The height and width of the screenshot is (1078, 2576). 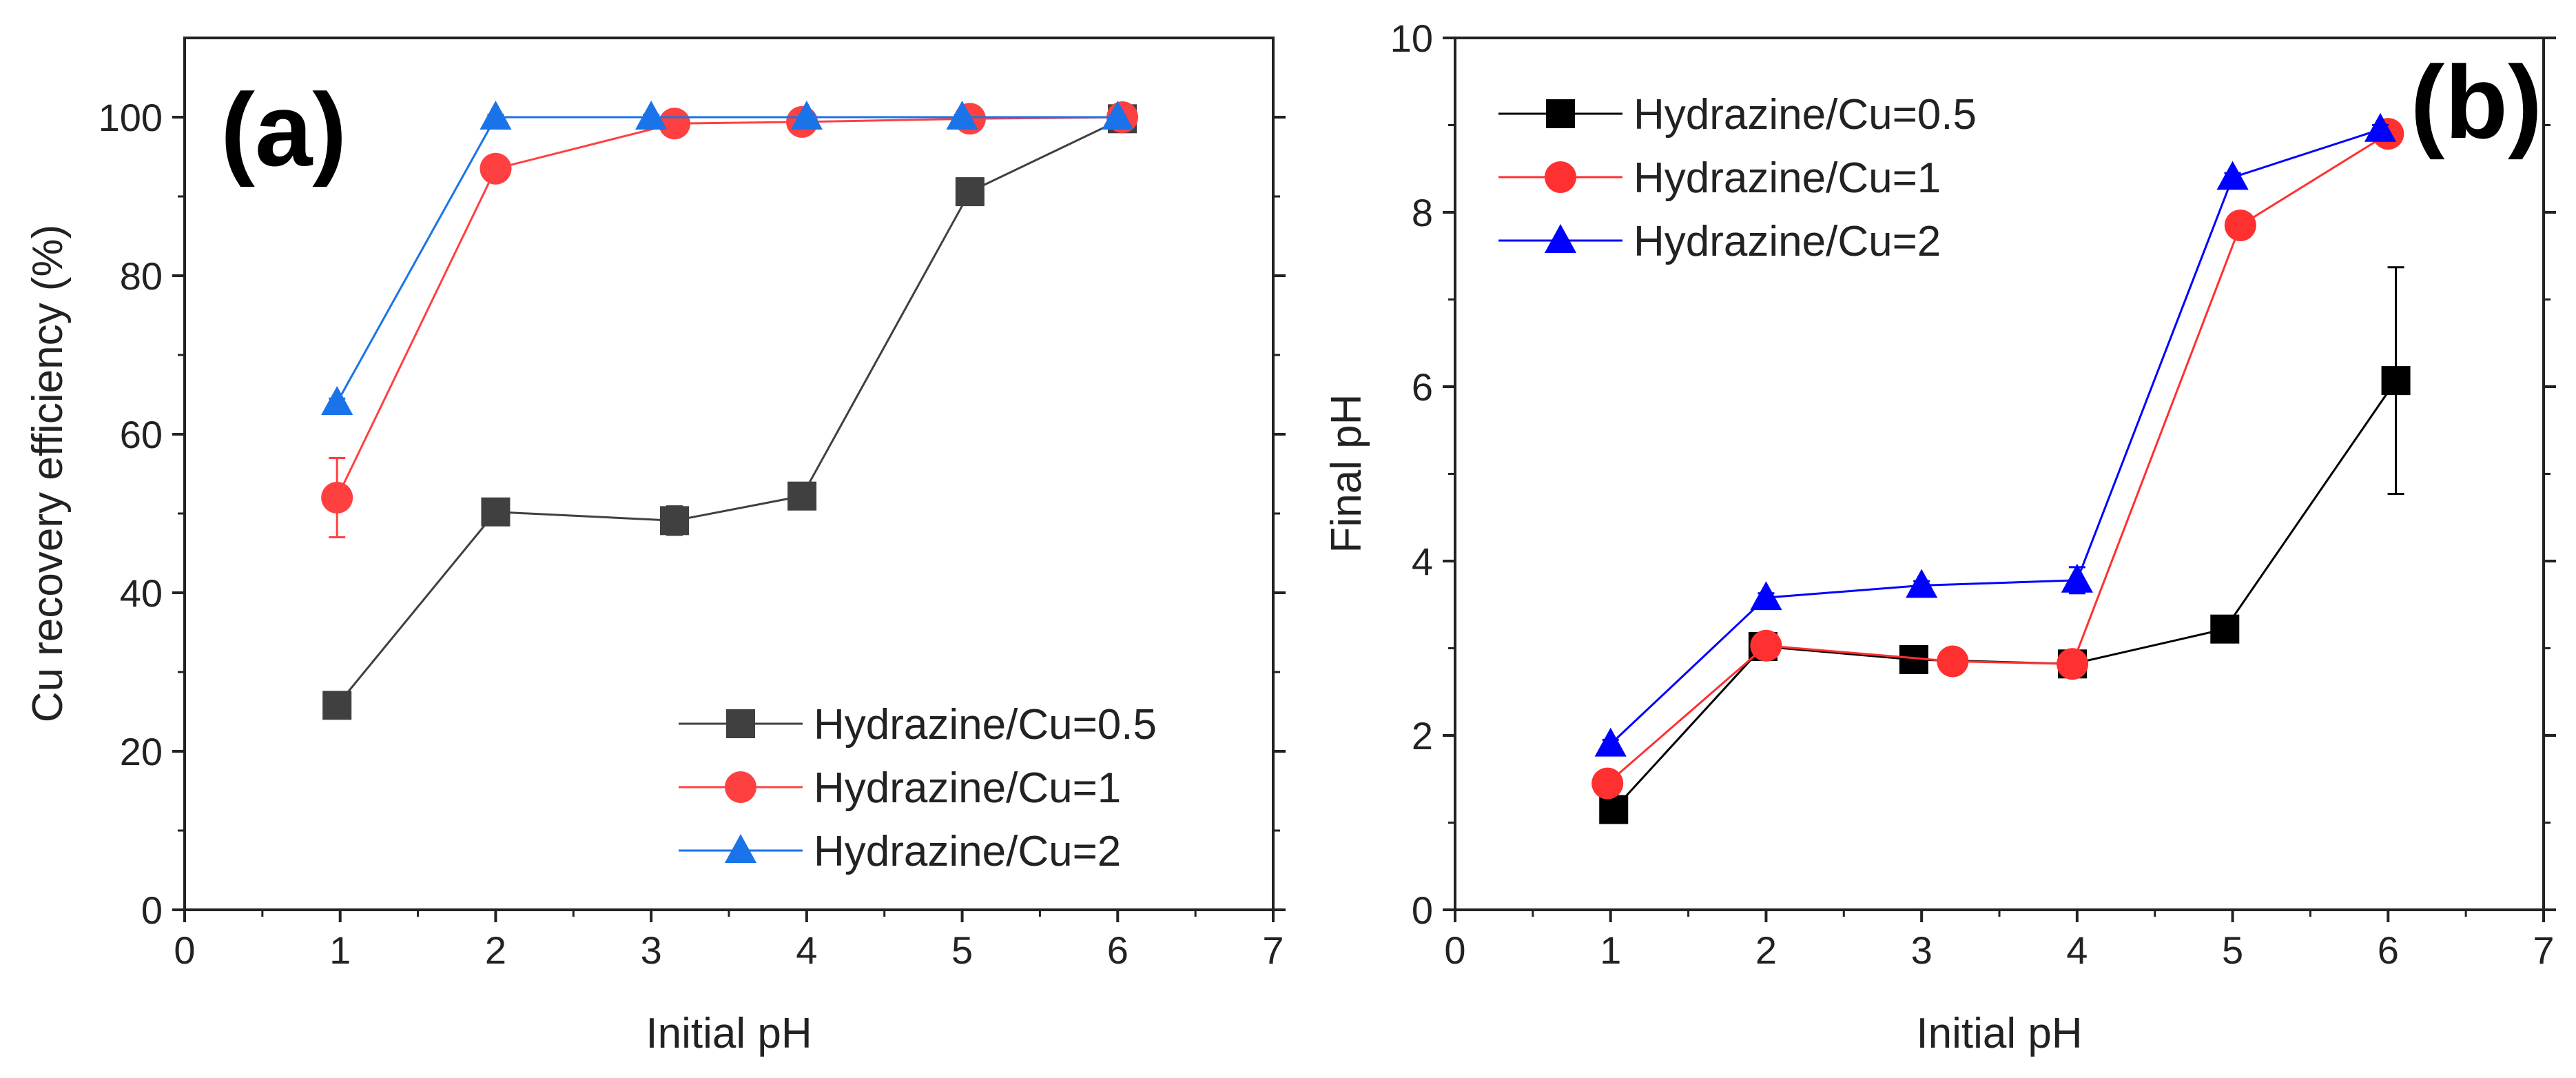 I want to click on y-tick-label: 80, so click(x=141, y=276).